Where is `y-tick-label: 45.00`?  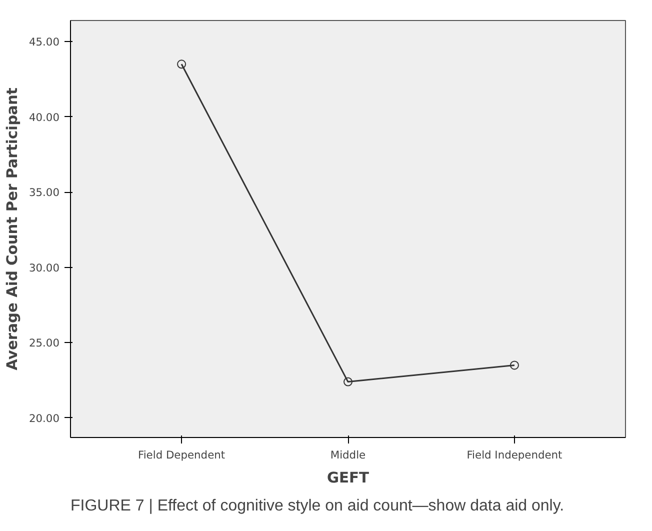
y-tick-label: 45.00 is located at coordinates (44, 42).